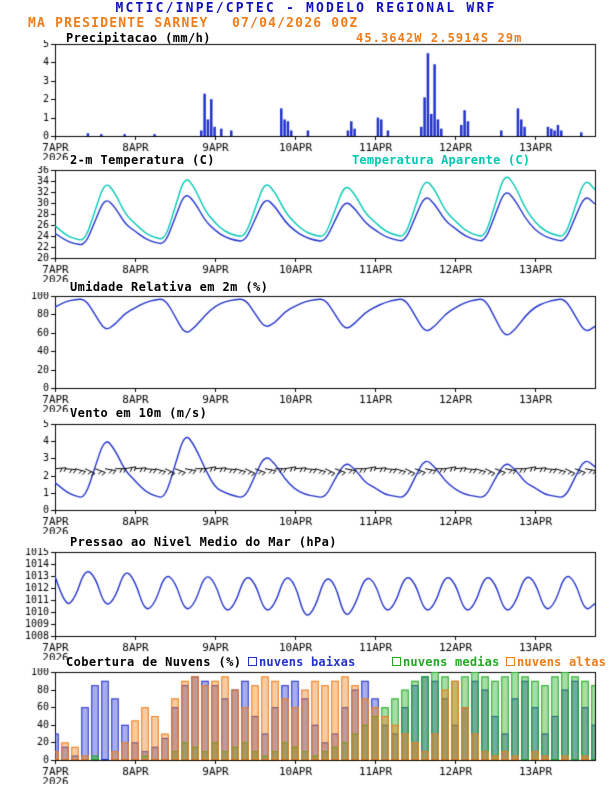 Image resolution: width=612 pixels, height=792 pixels. Describe the element at coordinates (295, 23) in the screenshot. I see `run-datetime: 07/04/2026 00Z` at that location.